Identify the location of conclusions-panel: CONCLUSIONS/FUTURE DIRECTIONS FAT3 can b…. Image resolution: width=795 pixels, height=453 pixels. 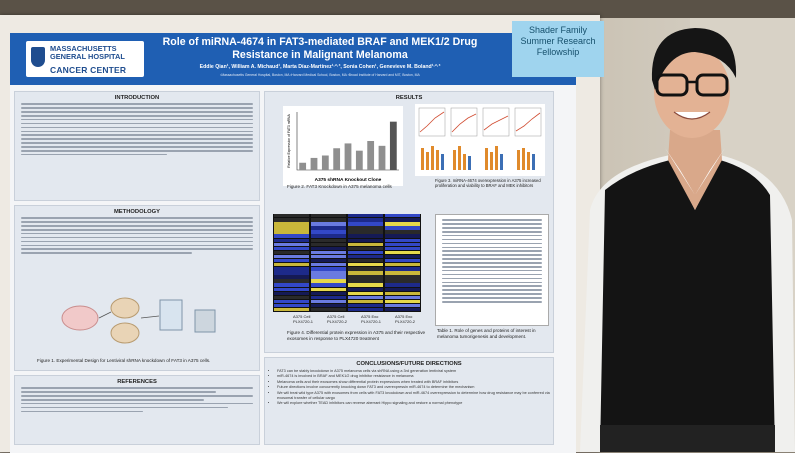
(409, 401).